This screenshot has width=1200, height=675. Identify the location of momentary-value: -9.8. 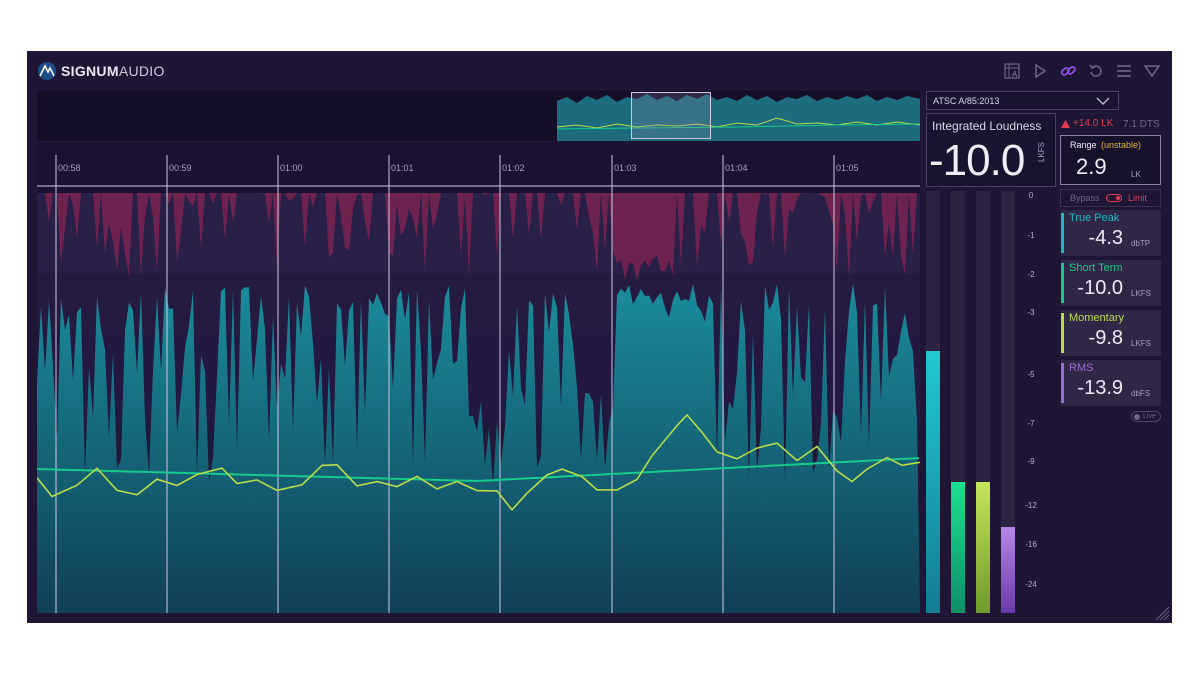
(1105, 338).